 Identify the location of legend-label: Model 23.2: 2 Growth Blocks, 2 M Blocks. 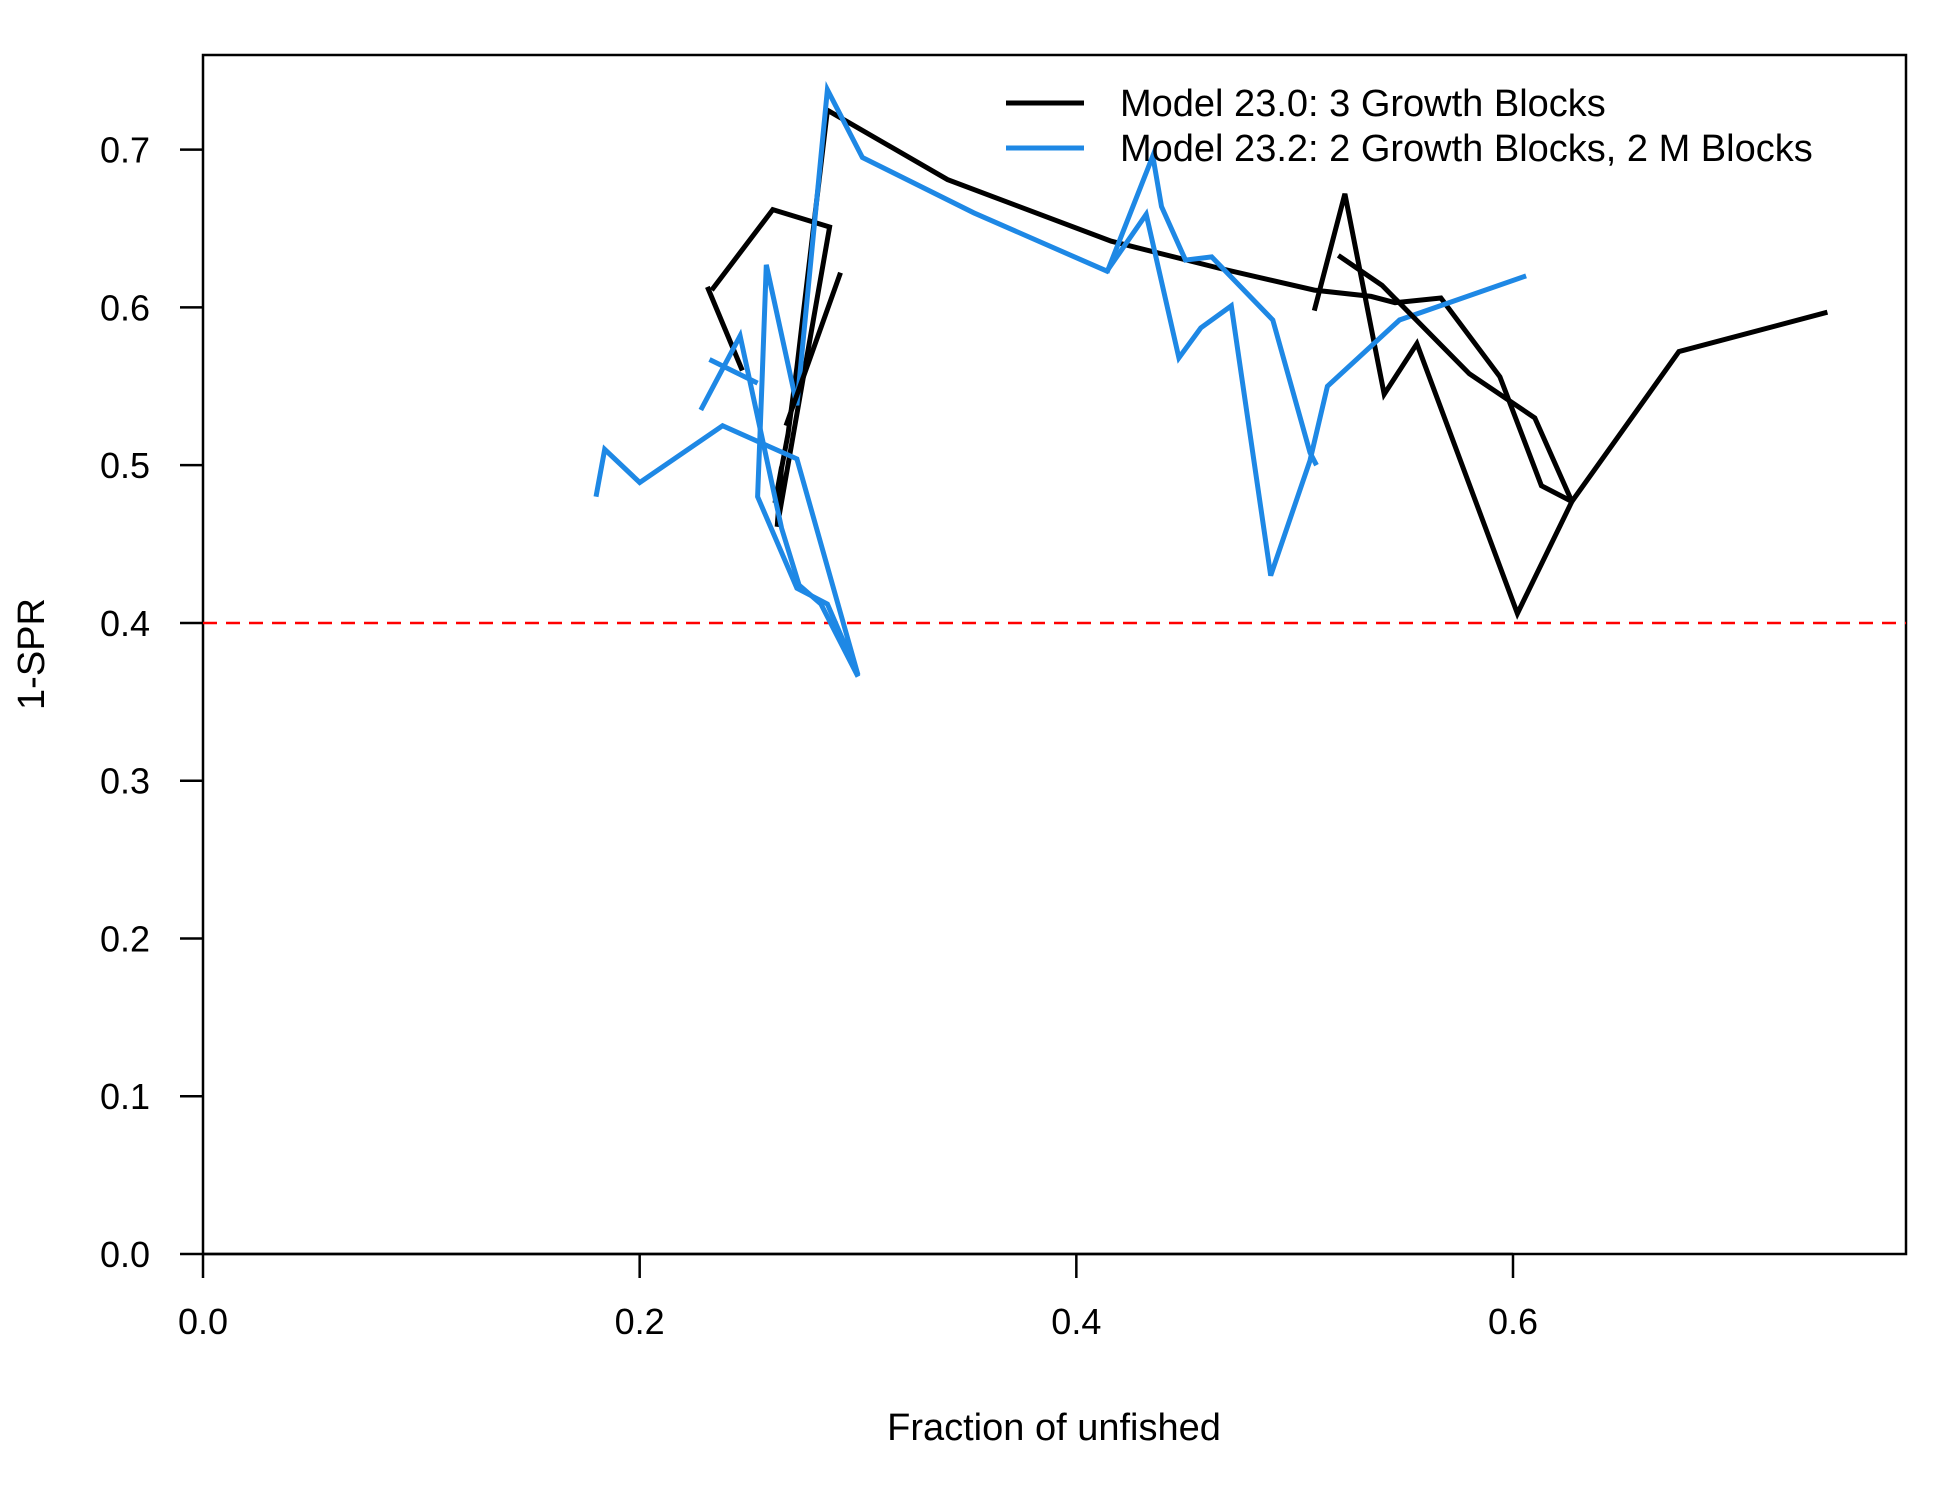
(1466, 149).